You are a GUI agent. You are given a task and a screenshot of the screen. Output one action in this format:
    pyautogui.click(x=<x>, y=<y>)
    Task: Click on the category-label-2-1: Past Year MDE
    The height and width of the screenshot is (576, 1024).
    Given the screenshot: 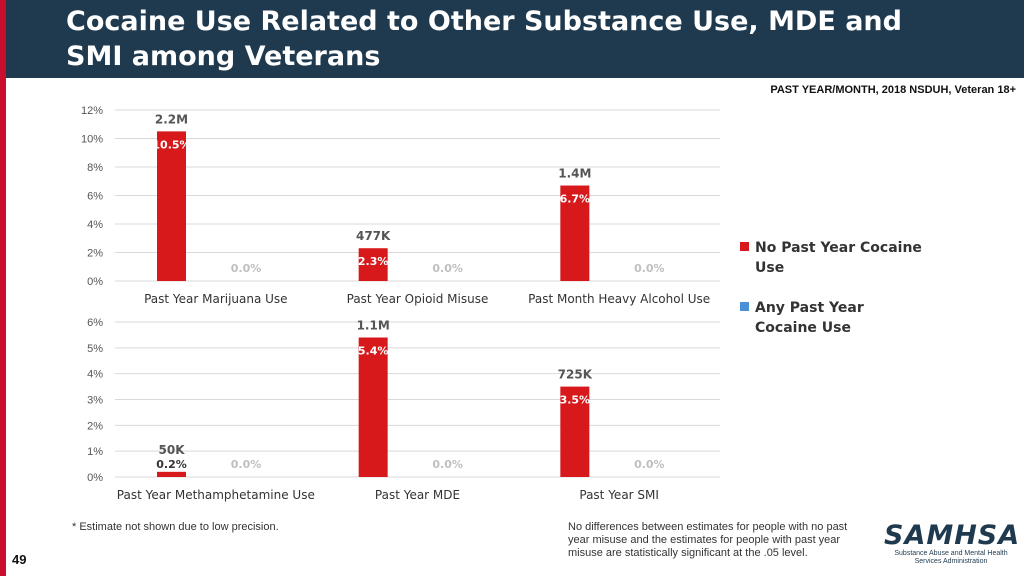 What is the action you would take?
    pyautogui.click(x=417, y=495)
    